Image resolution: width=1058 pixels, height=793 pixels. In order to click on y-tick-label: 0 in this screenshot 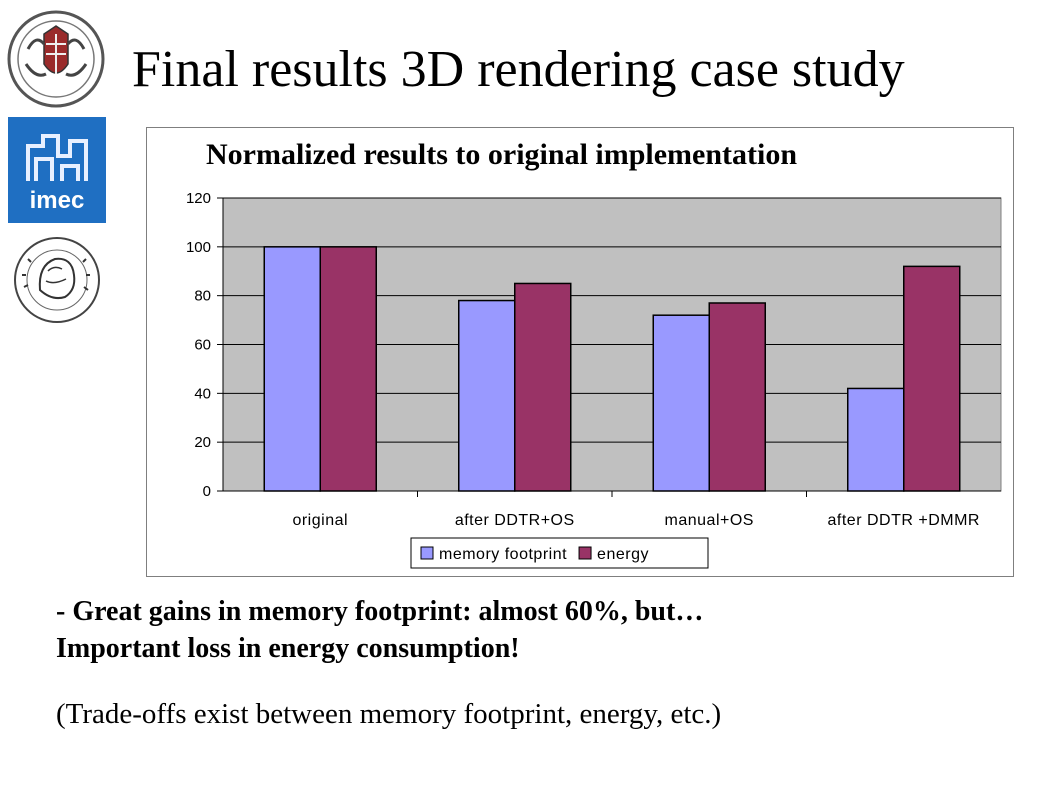, I will do `click(207, 491)`.